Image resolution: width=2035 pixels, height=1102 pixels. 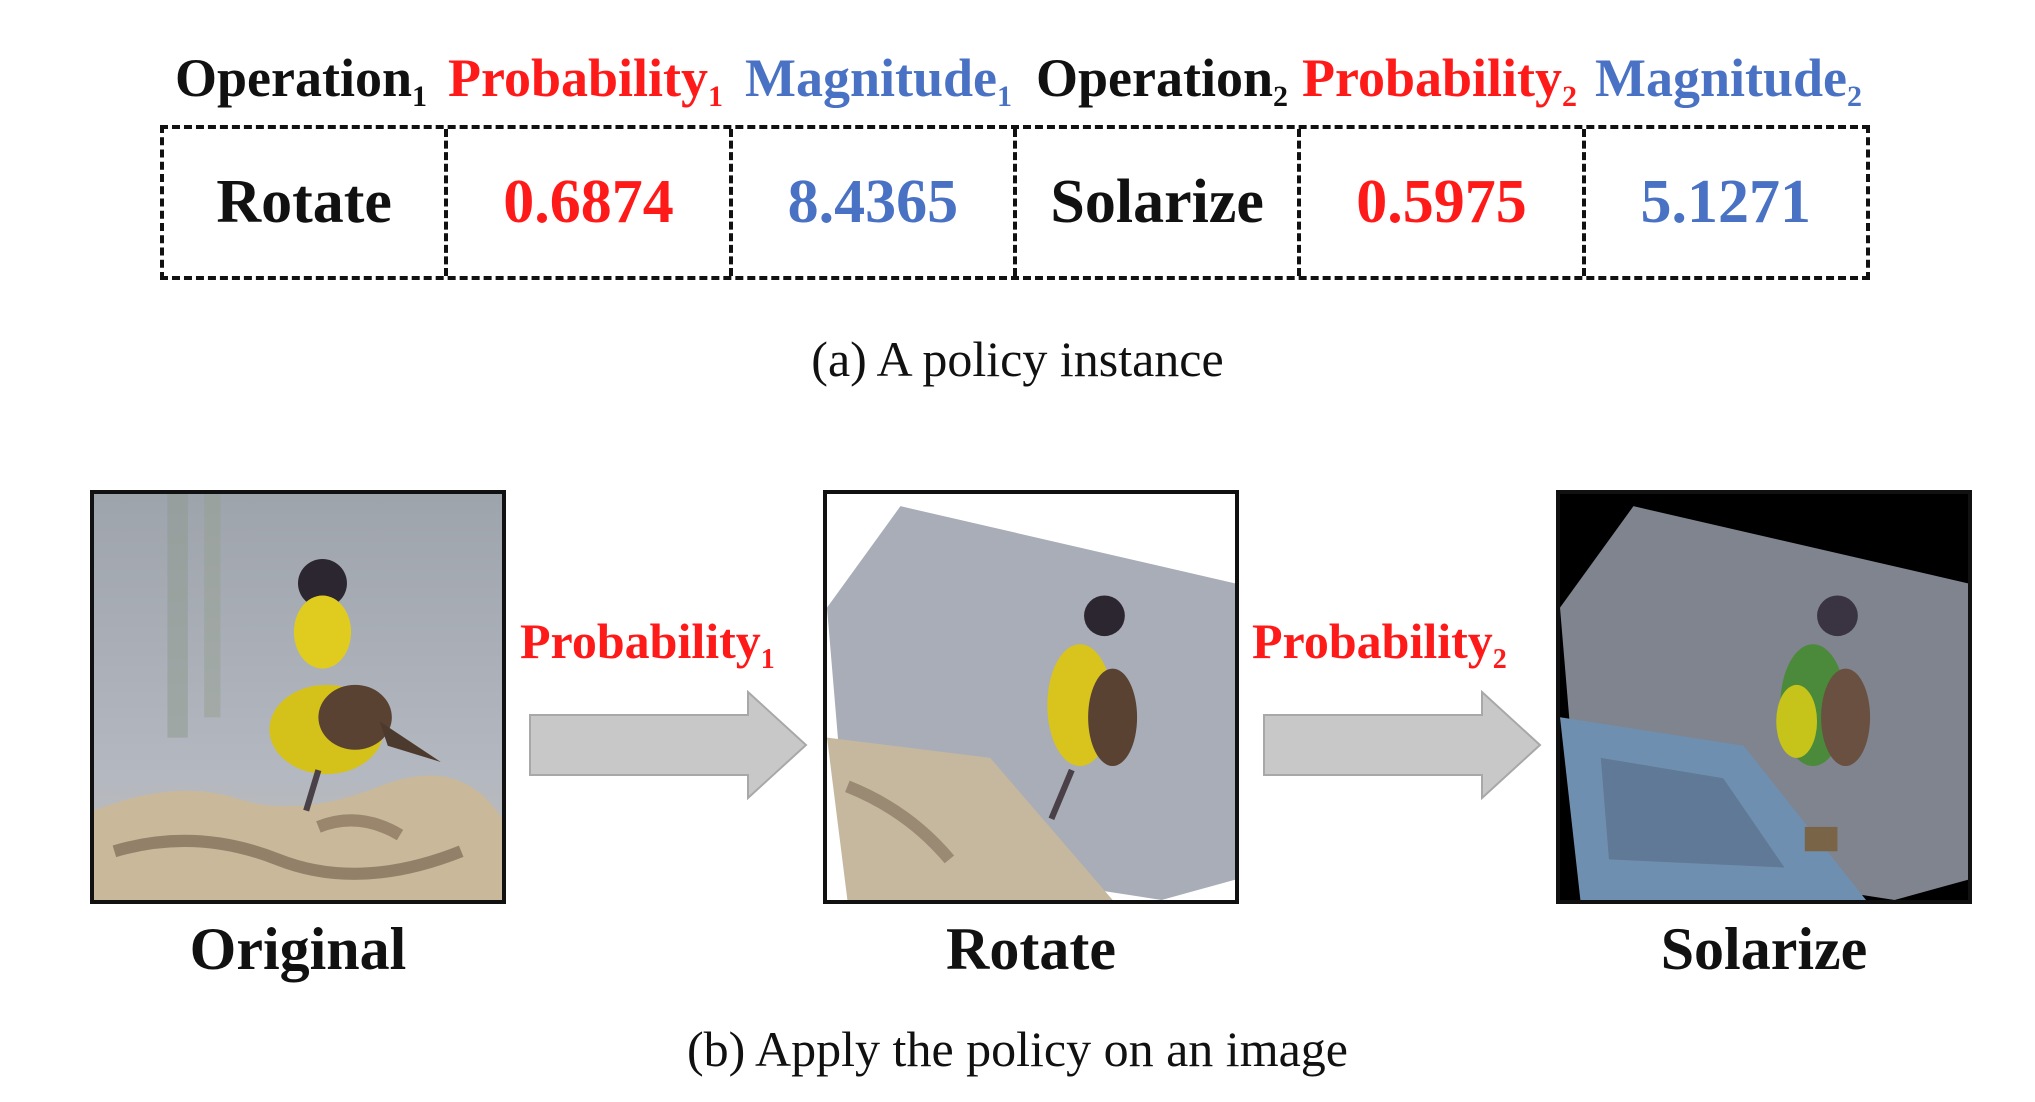 I want to click on caption-b: (b) Apply the policy on an image, so click(x=1017, y=1049).